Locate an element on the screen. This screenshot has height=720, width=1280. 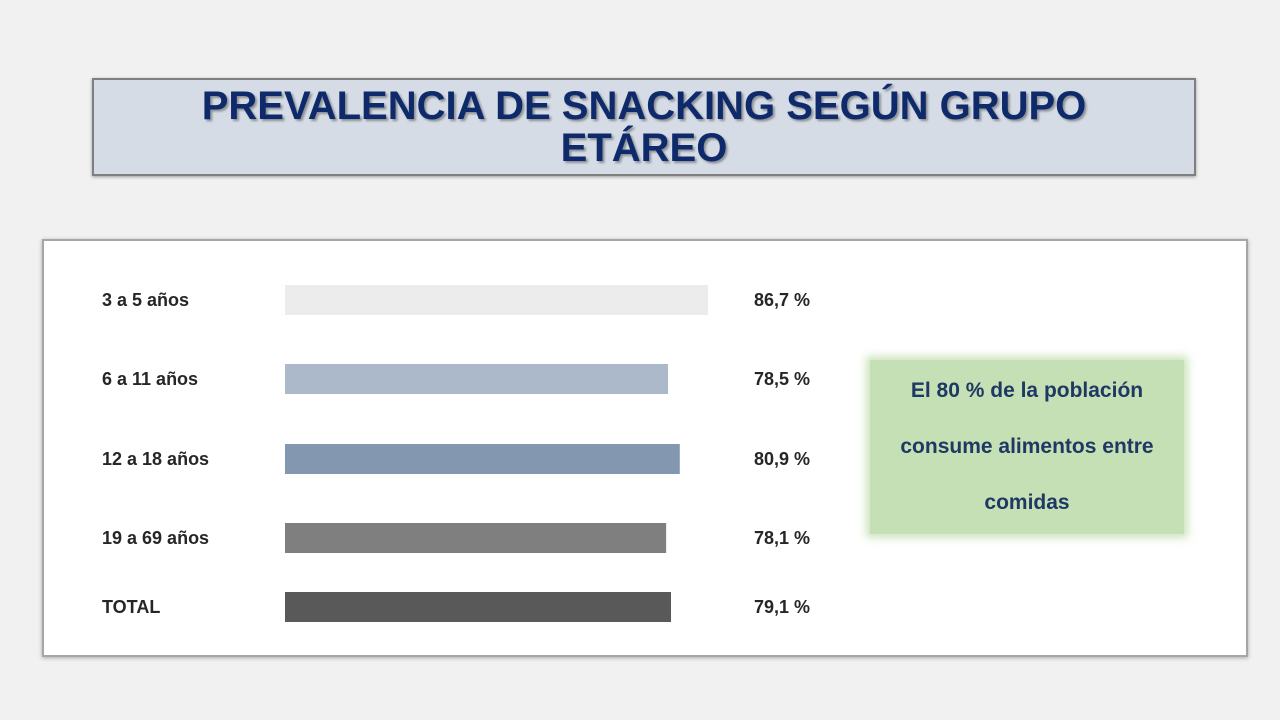
category-label: TOTAL is located at coordinates (131, 607).